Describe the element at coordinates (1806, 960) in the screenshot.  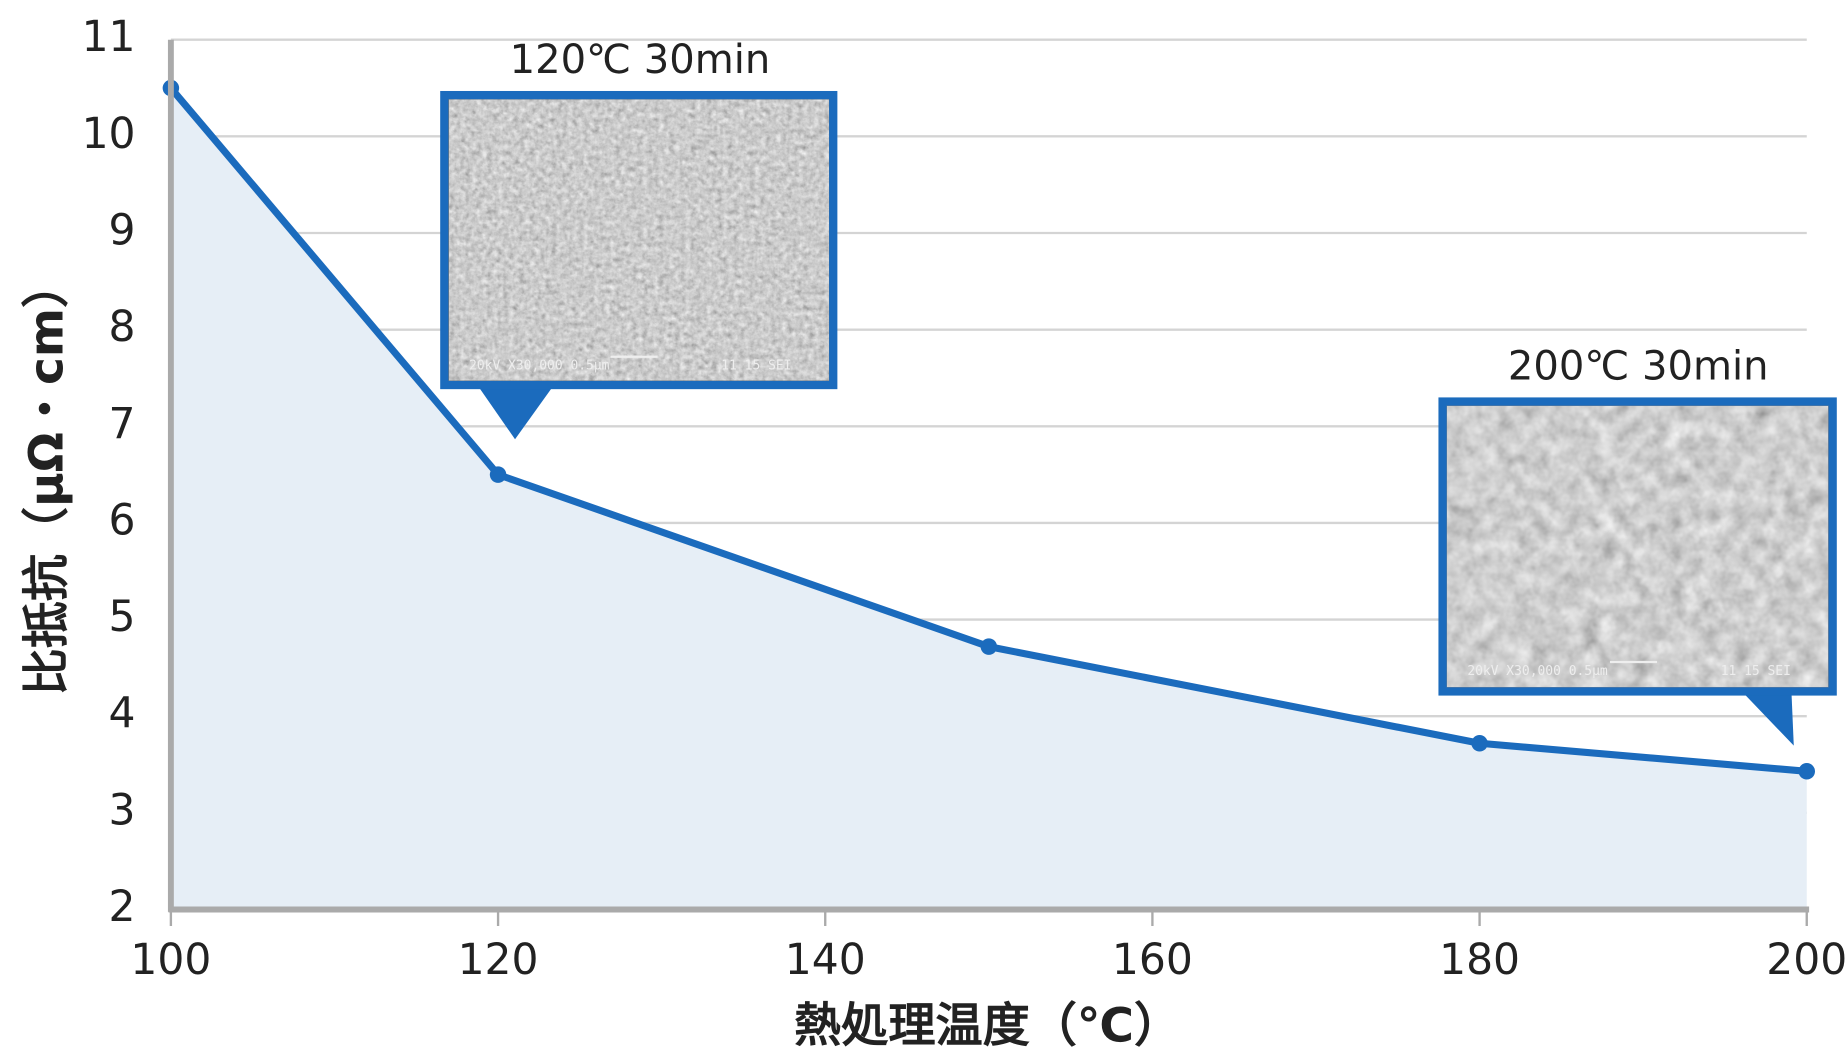
I see `x-tick-label: 200` at that location.